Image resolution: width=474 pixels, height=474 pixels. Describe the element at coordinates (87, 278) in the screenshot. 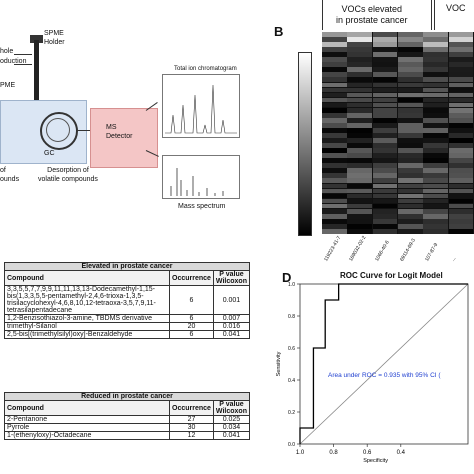

I see `elevated-col-compound: Compound` at that location.